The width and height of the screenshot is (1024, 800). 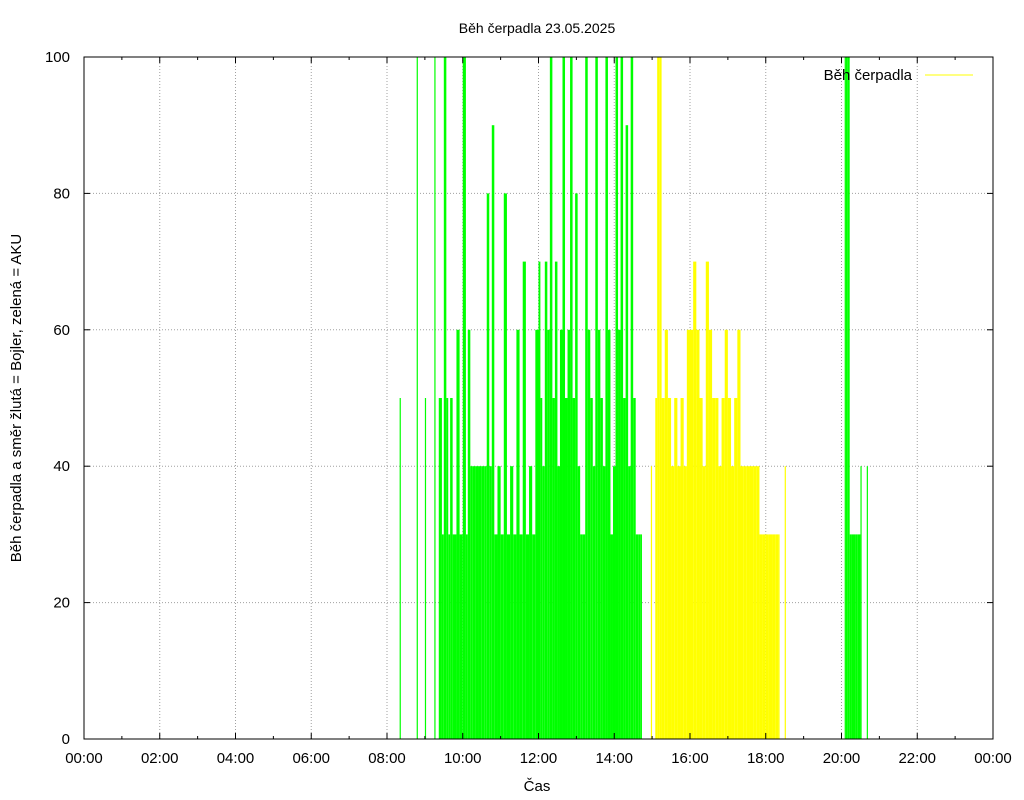 What do you see at coordinates (61, 193) in the screenshot?
I see `y-tick-label: 80` at bounding box center [61, 193].